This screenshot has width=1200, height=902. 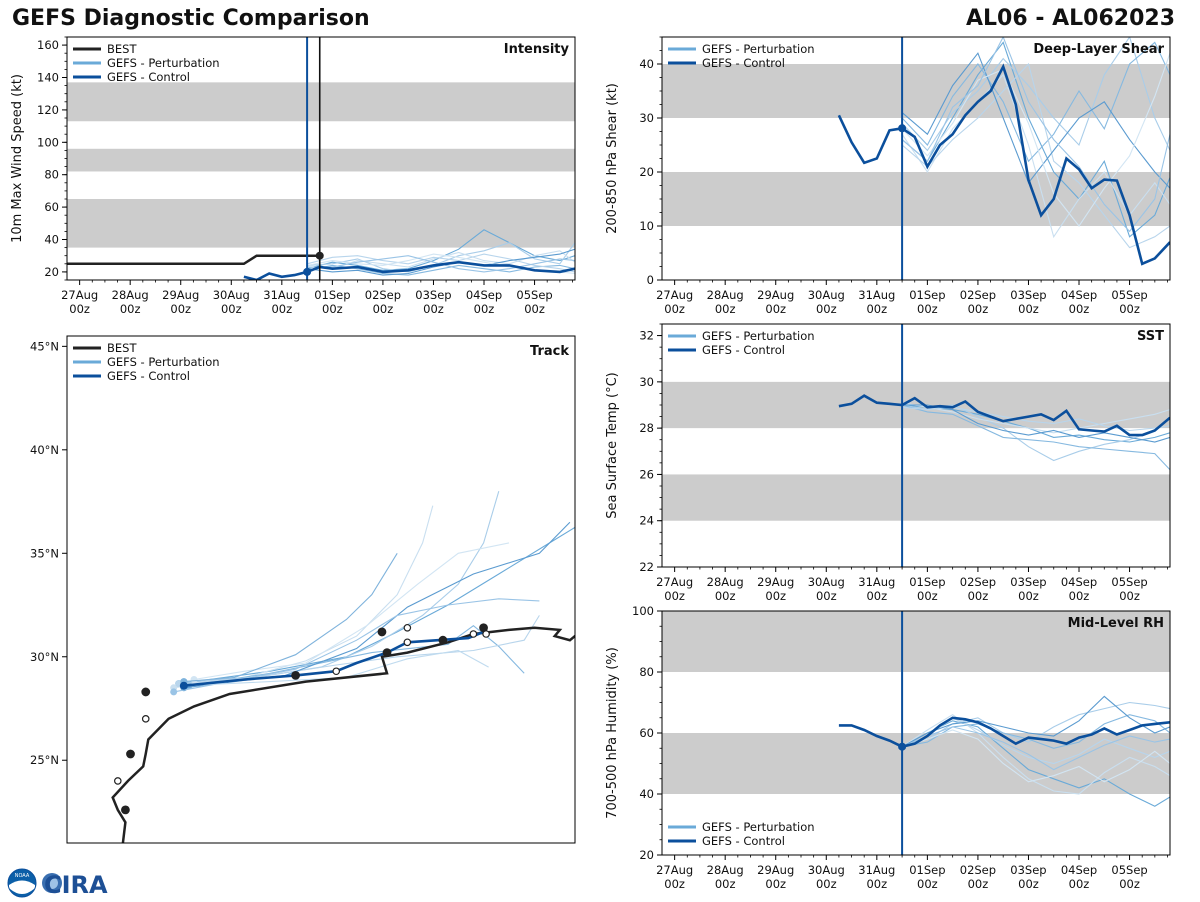 What do you see at coordinates (48, 110) in the screenshot?
I see `y-tick-label: 120` at bounding box center [48, 110].